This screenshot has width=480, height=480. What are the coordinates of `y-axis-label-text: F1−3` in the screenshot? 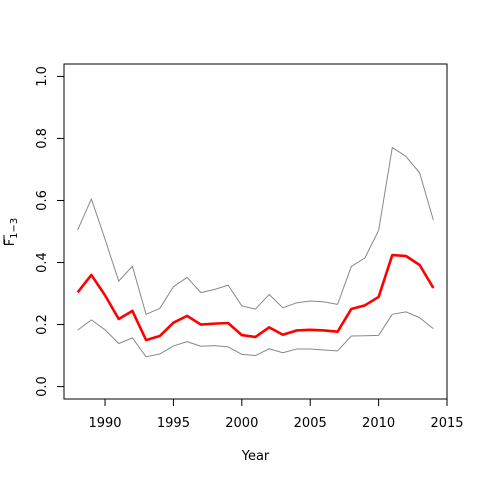 It's located at (11, 232).